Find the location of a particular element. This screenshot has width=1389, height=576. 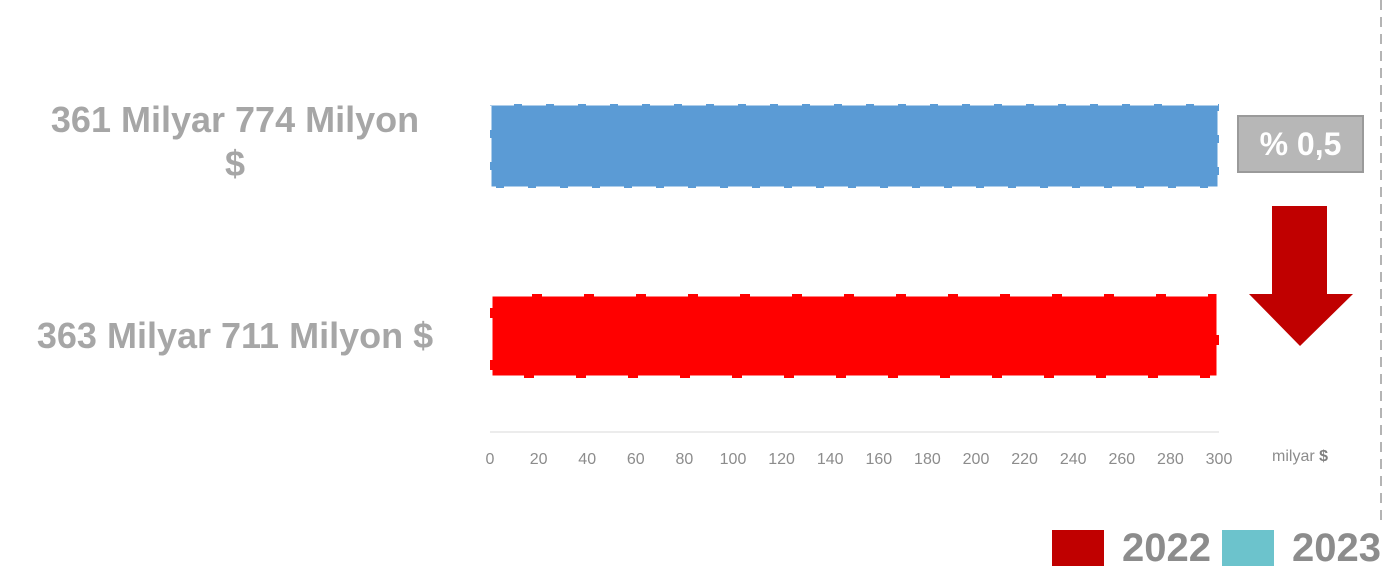

x-tick-label: 180 is located at coordinates (927, 459).